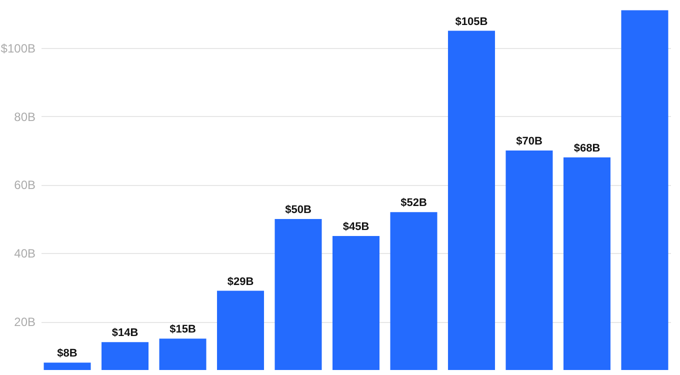  I want to click on data-label: $68B, so click(587, 148).